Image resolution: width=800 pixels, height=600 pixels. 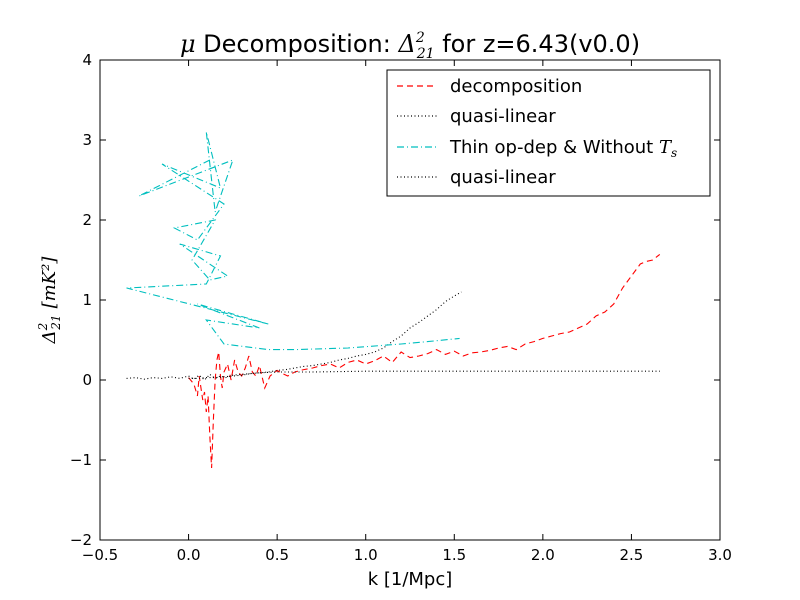 I want to click on x-tick-label: 0.5, so click(x=277, y=555).